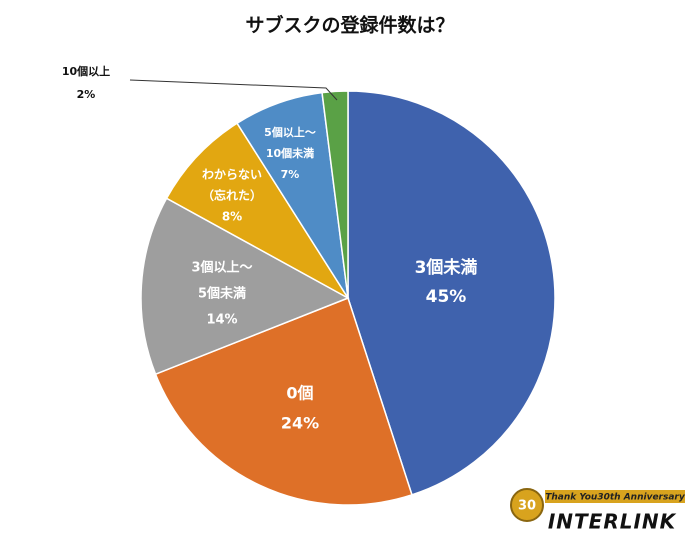  I want to click on value-label: 8%, so click(232, 217).